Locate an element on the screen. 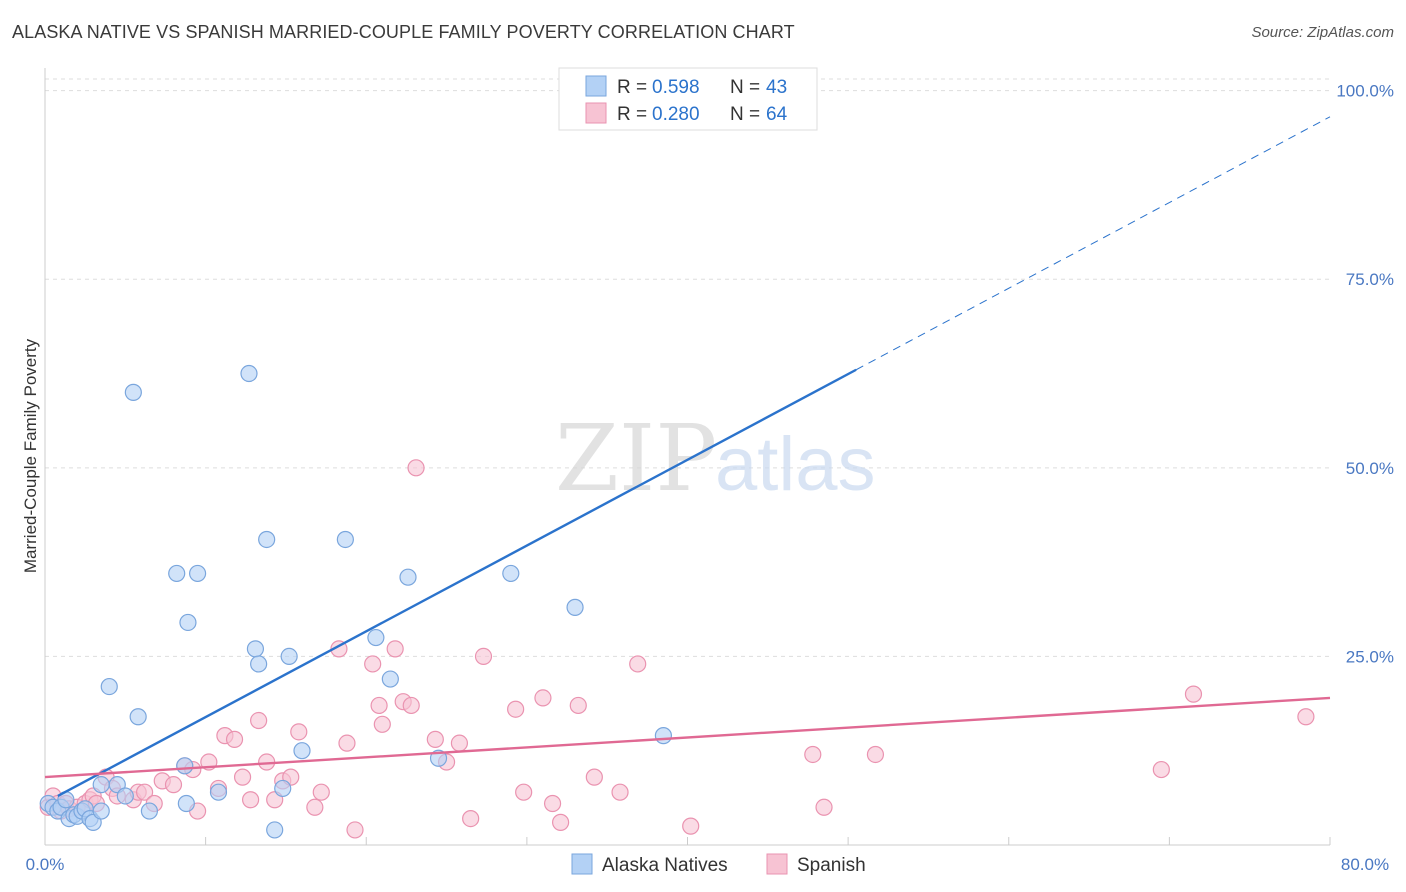 The width and height of the screenshot is (1406, 892). legend-bottom-swatch-spanish is located at coordinates (777, 864).